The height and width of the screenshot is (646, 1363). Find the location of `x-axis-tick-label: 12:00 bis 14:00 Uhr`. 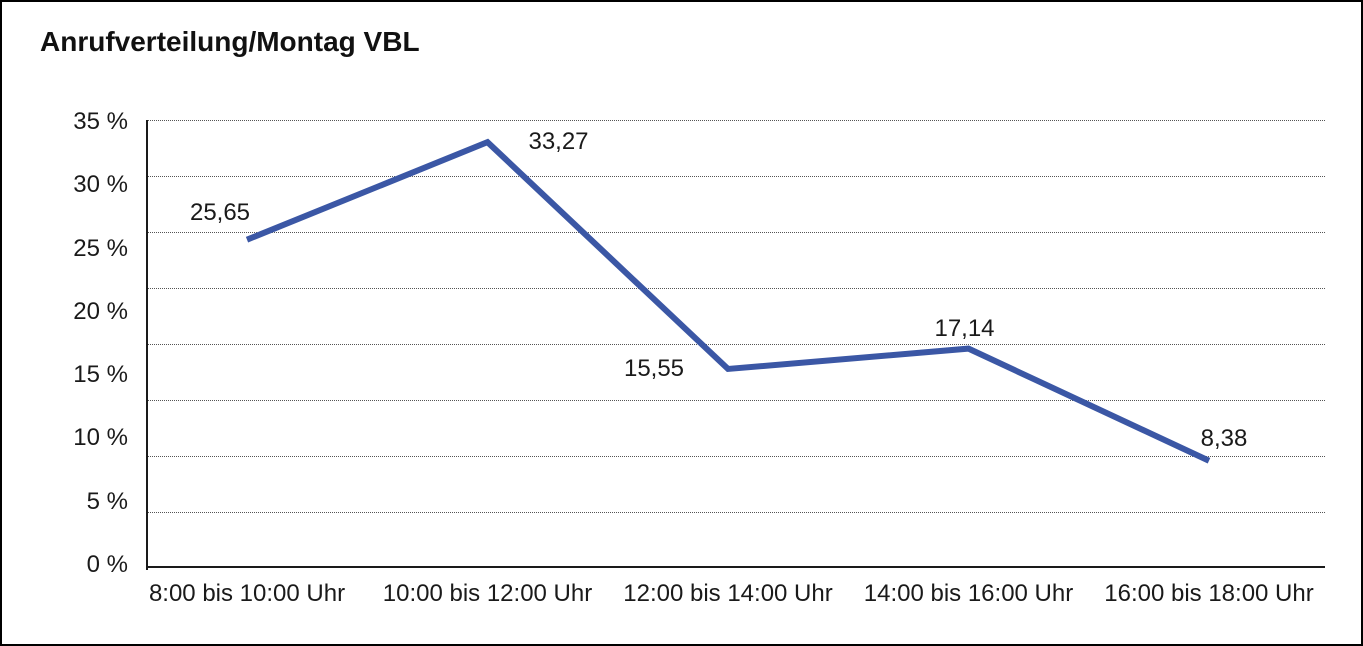

x-axis-tick-label: 12:00 bis 14:00 Uhr is located at coordinates (728, 593).